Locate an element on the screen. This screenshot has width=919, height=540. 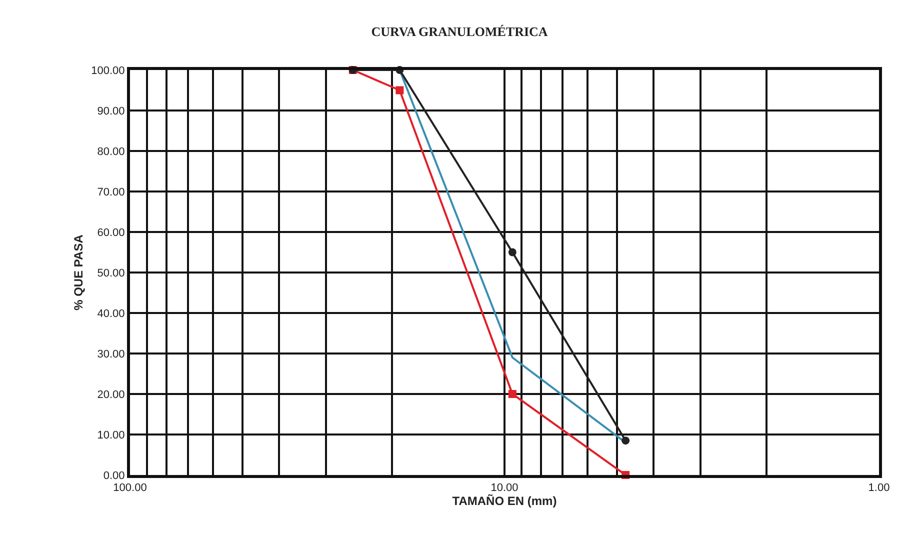
y-tick-label: 60.00 is located at coordinates (111, 232).